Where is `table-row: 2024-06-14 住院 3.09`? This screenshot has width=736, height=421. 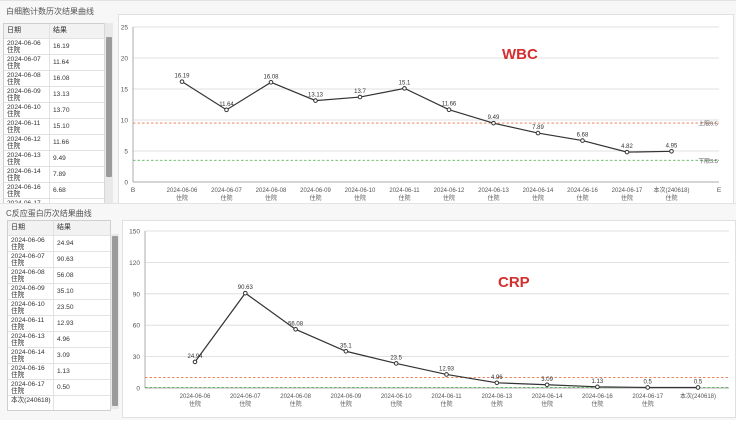
table-row: 2024-06-14 住院 3.09 is located at coordinates (59, 356).